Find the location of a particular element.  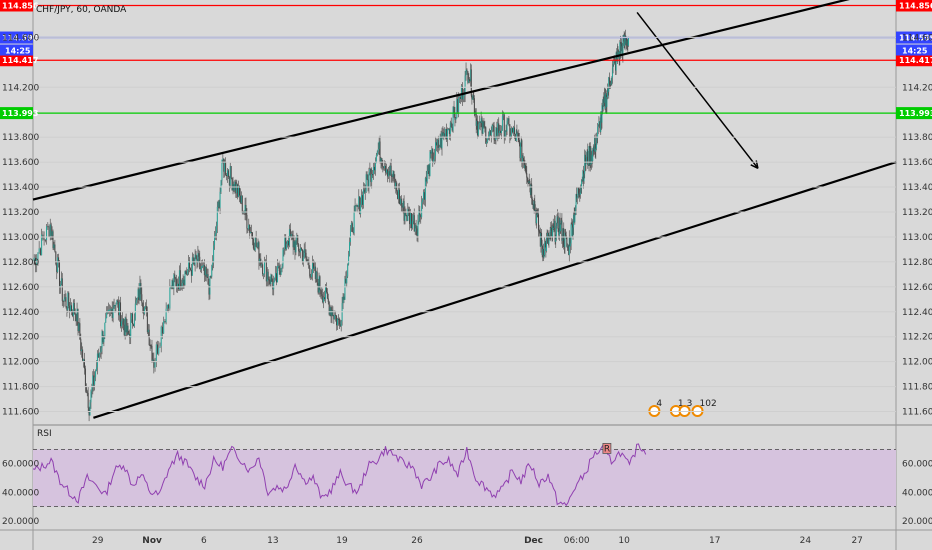

level-label-right: 114.417 is located at coordinates (915, 60).